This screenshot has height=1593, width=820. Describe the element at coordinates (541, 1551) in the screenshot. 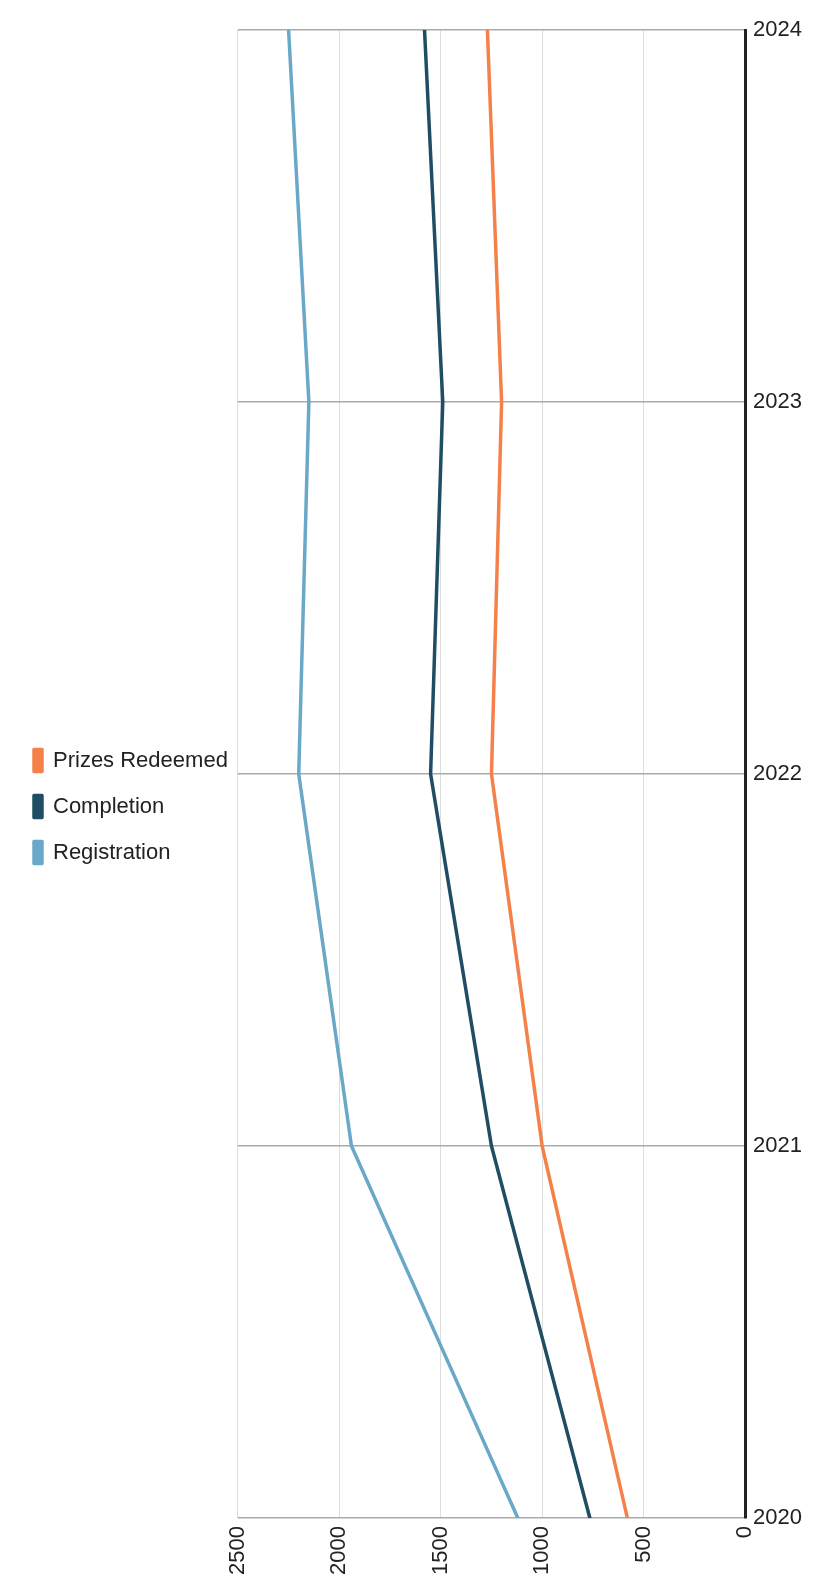

I see `x-tick-label: 1000` at that location.